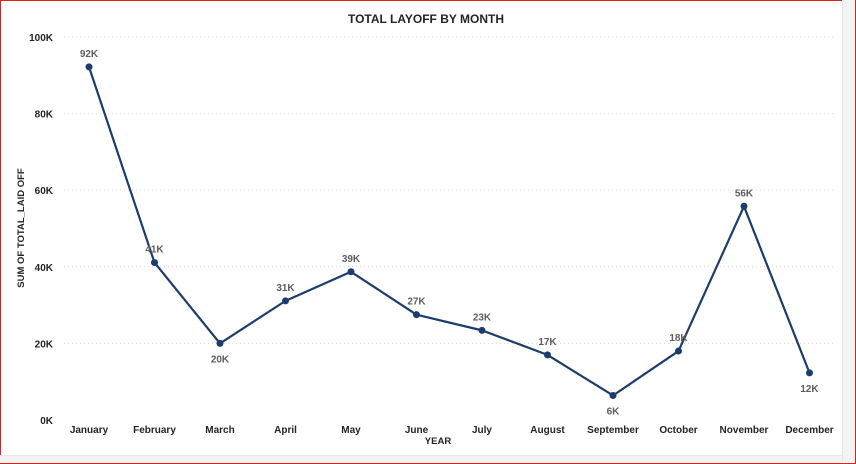 The image size is (856, 464). What do you see at coordinates (678, 338) in the screenshot?
I see `data-label: 18K` at bounding box center [678, 338].